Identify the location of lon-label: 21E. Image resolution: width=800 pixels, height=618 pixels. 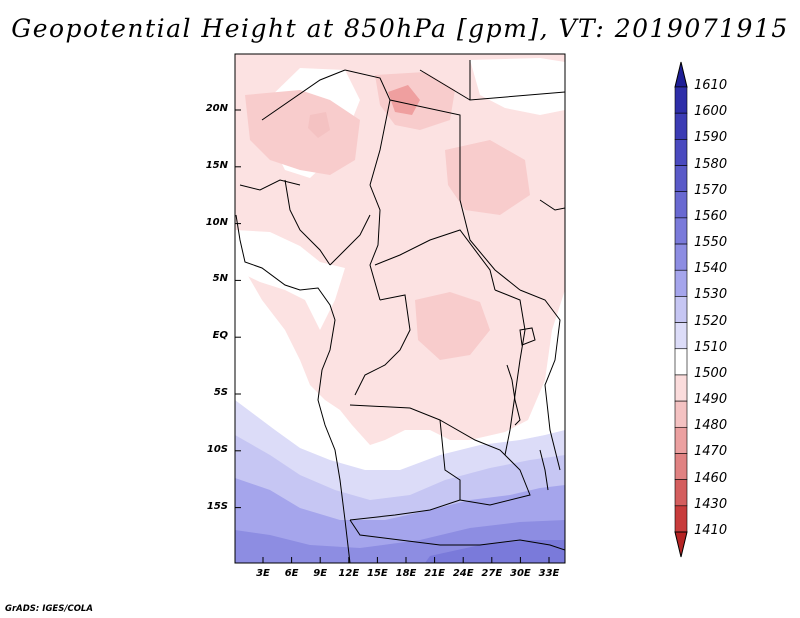
(434, 573).